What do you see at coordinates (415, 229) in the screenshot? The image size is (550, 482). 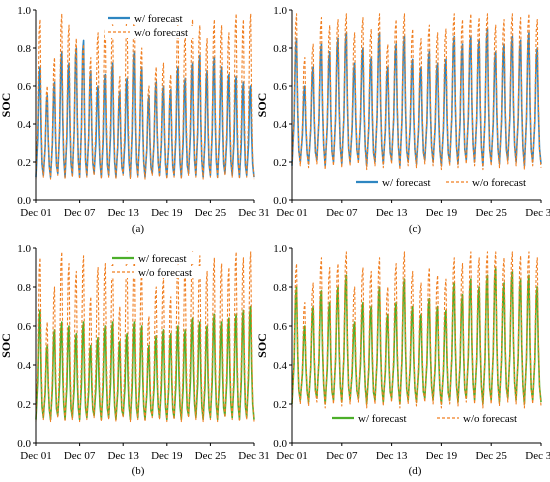 I see `panel-caption: (c)` at bounding box center [415, 229].